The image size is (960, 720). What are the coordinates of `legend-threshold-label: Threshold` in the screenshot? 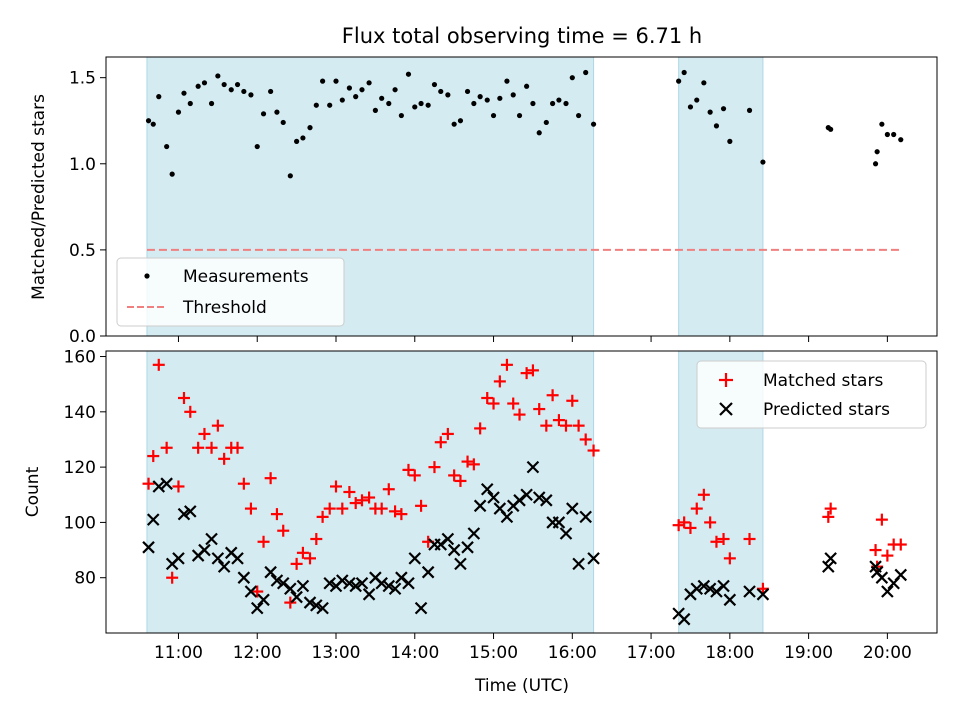 It's located at (224, 308).